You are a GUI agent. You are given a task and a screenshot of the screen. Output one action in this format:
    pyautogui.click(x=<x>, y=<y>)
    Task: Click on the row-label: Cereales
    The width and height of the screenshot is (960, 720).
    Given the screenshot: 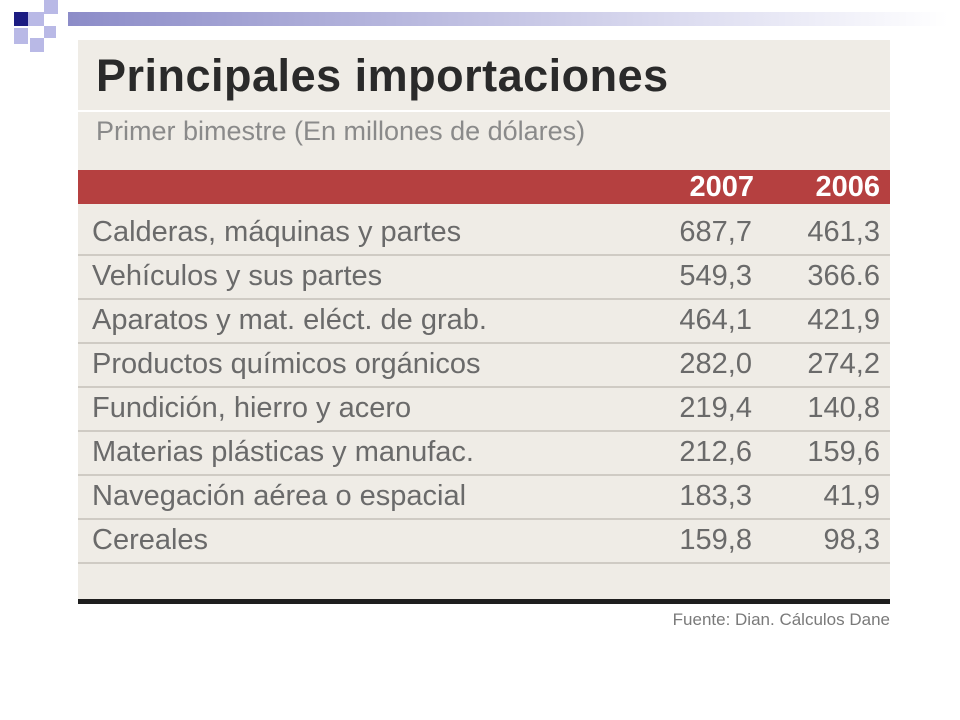 What is the action you would take?
    pyautogui.click(x=150, y=540)
    